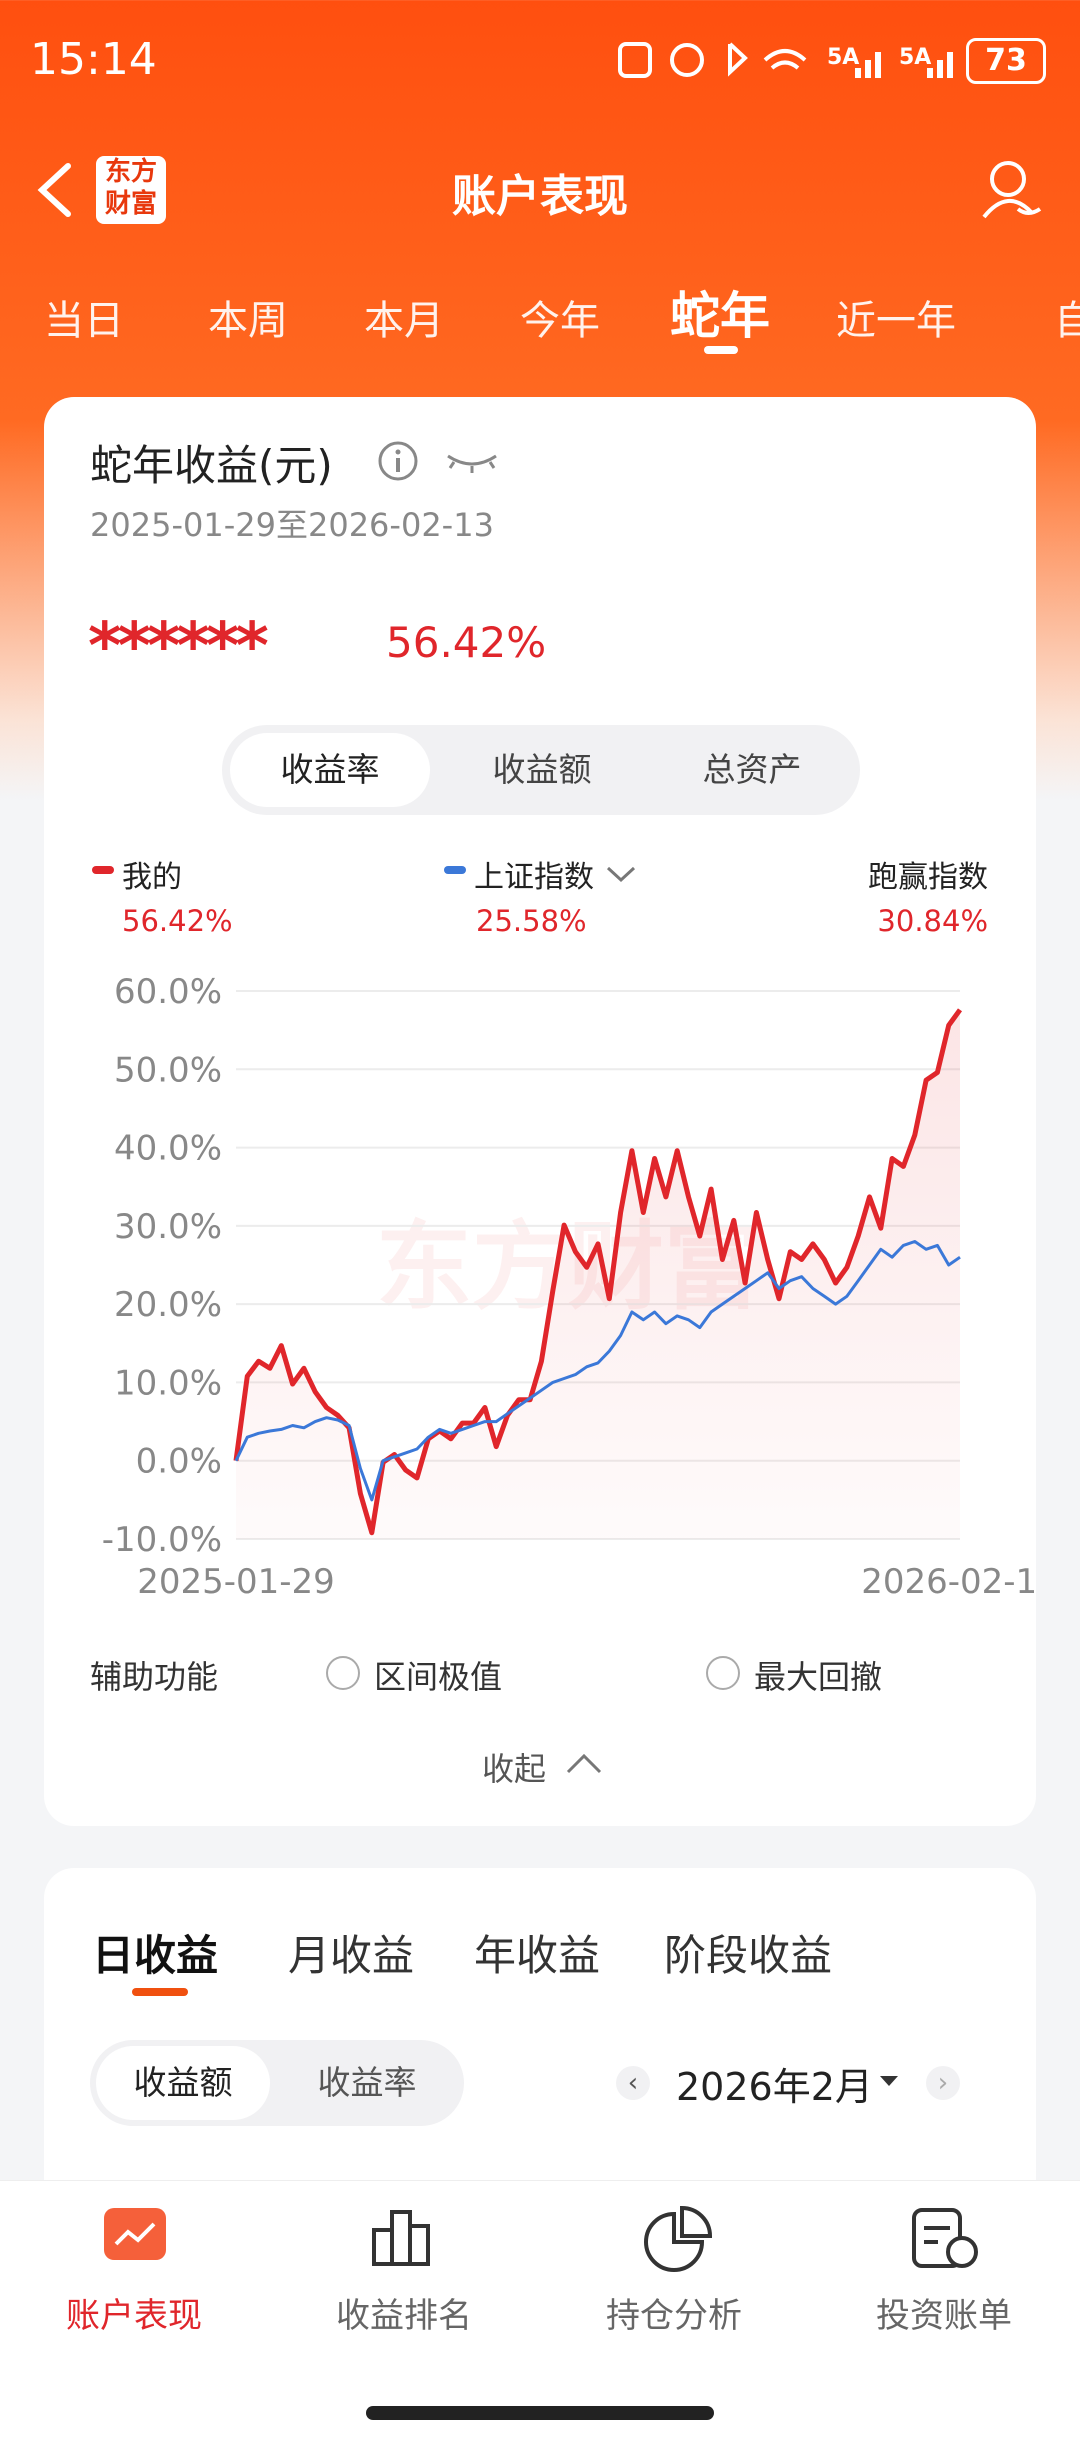 Image resolution: width=1080 pixels, height=2441 pixels. I want to click on earnings-tab: 年收益, so click(537, 1955).